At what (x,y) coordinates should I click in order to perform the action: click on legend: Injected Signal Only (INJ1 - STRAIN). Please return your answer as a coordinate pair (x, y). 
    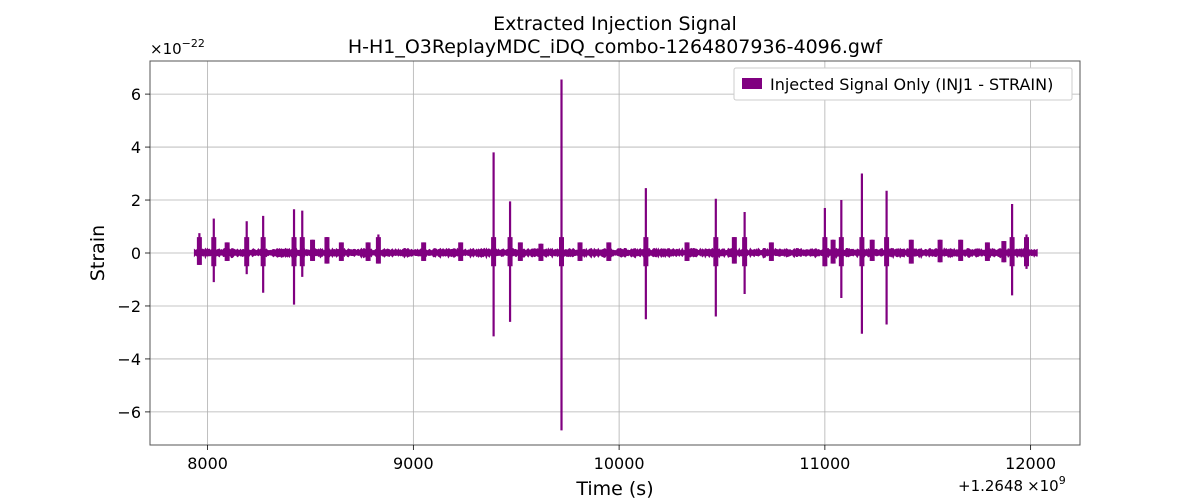
    Looking at the image, I should click on (903, 84).